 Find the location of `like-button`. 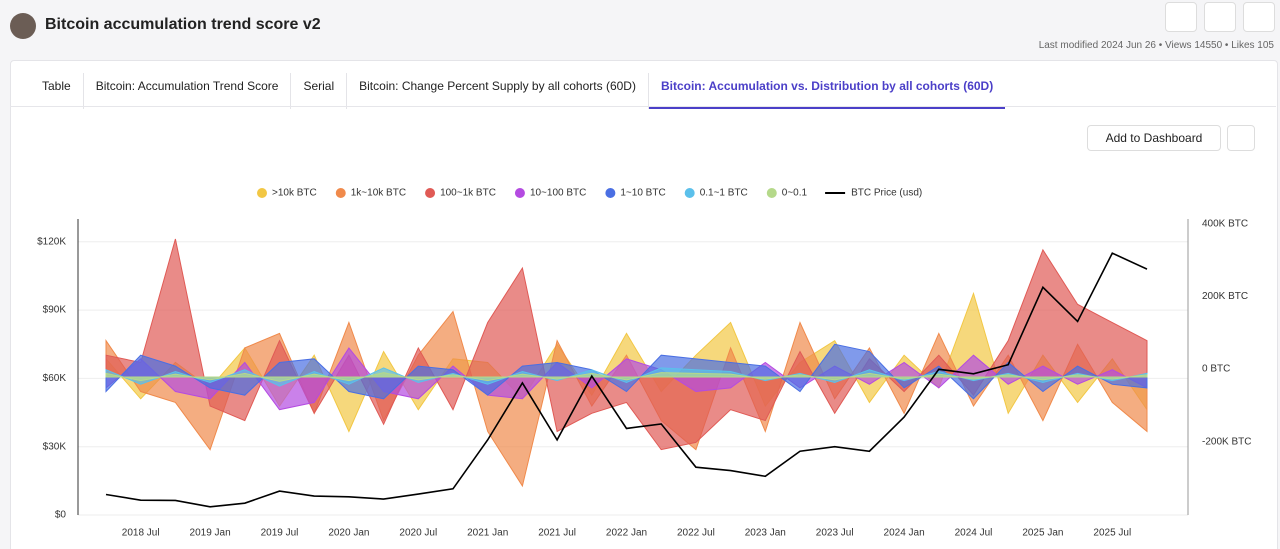

like-button is located at coordinates (1181, 17).